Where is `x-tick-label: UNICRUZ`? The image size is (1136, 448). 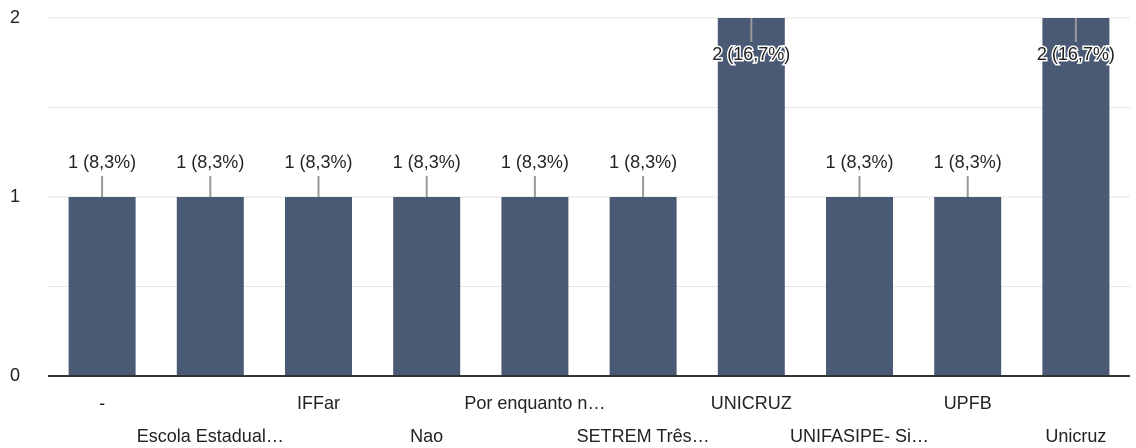 x-tick-label: UNICRUZ is located at coordinates (751, 403).